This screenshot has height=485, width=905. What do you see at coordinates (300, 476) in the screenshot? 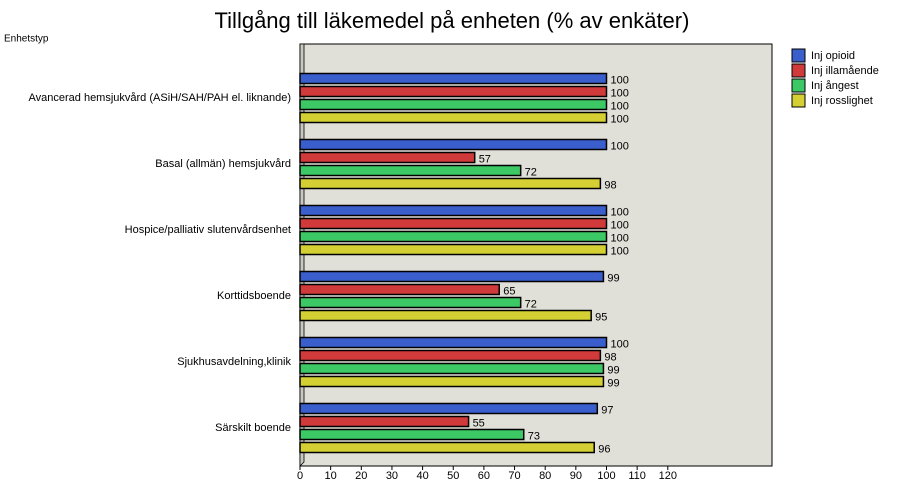
I see `x-tick-label: 0` at bounding box center [300, 476].